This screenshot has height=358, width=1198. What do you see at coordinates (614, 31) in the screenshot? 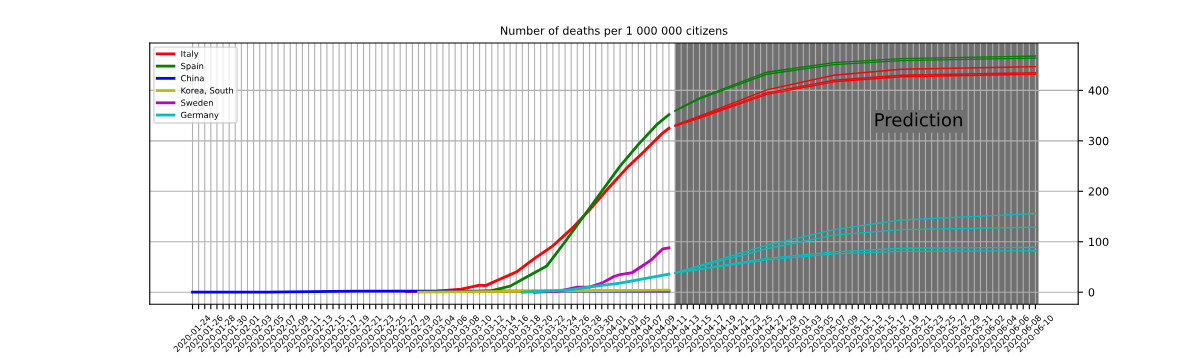
I see `chart-title: Number of deaths per 1 000 000 citizens` at bounding box center [614, 31].